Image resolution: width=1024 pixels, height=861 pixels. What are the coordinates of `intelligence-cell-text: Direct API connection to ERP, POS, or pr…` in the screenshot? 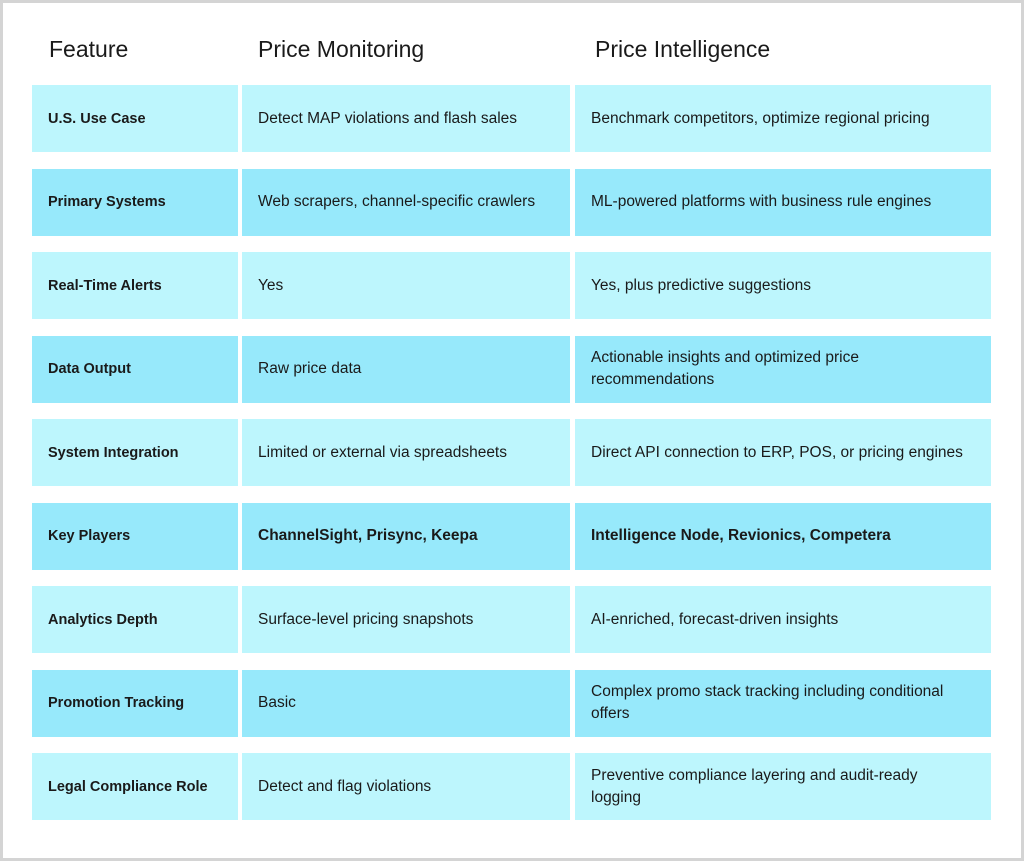 It's located at (777, 452).